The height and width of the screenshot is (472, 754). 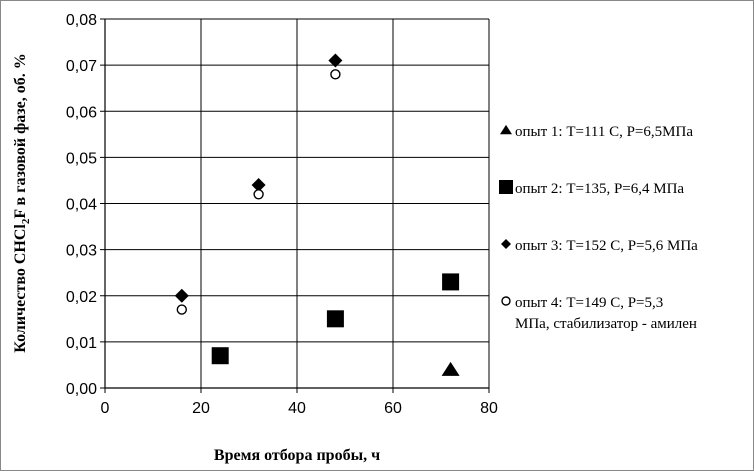 What do you see at coordinates (589, 303) in the screenshot?
I see `legend-label-4-line-1: опыт 4: T=149 С, P=5,3` at bounding box center [589, 303].